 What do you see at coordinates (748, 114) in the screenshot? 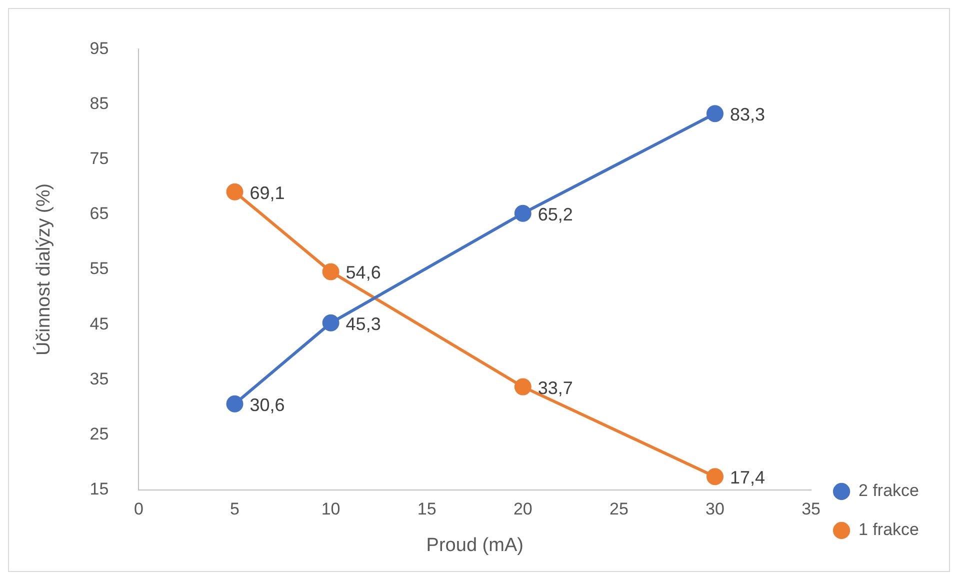
I see `data-label: 83,3` at bounding box center [748, 114].